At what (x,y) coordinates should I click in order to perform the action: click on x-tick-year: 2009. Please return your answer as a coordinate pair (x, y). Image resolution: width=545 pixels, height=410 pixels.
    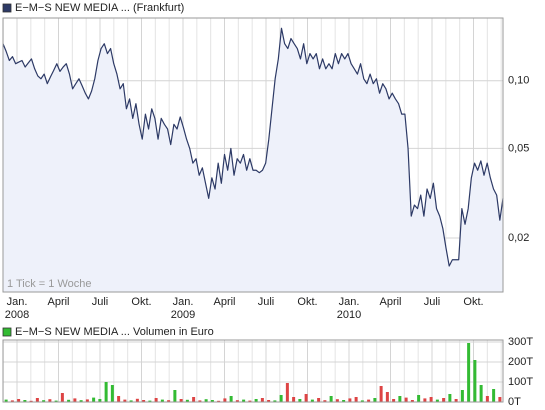
    Looking at the image, I should click on (183, 315).